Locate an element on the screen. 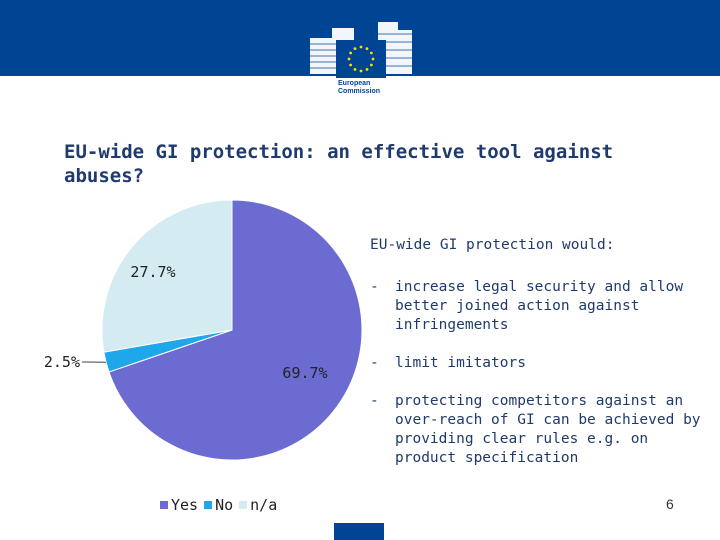 The width and height of the screenshot is (720, 540). berlaymont-building-icon is located at coordinates (361, 50).